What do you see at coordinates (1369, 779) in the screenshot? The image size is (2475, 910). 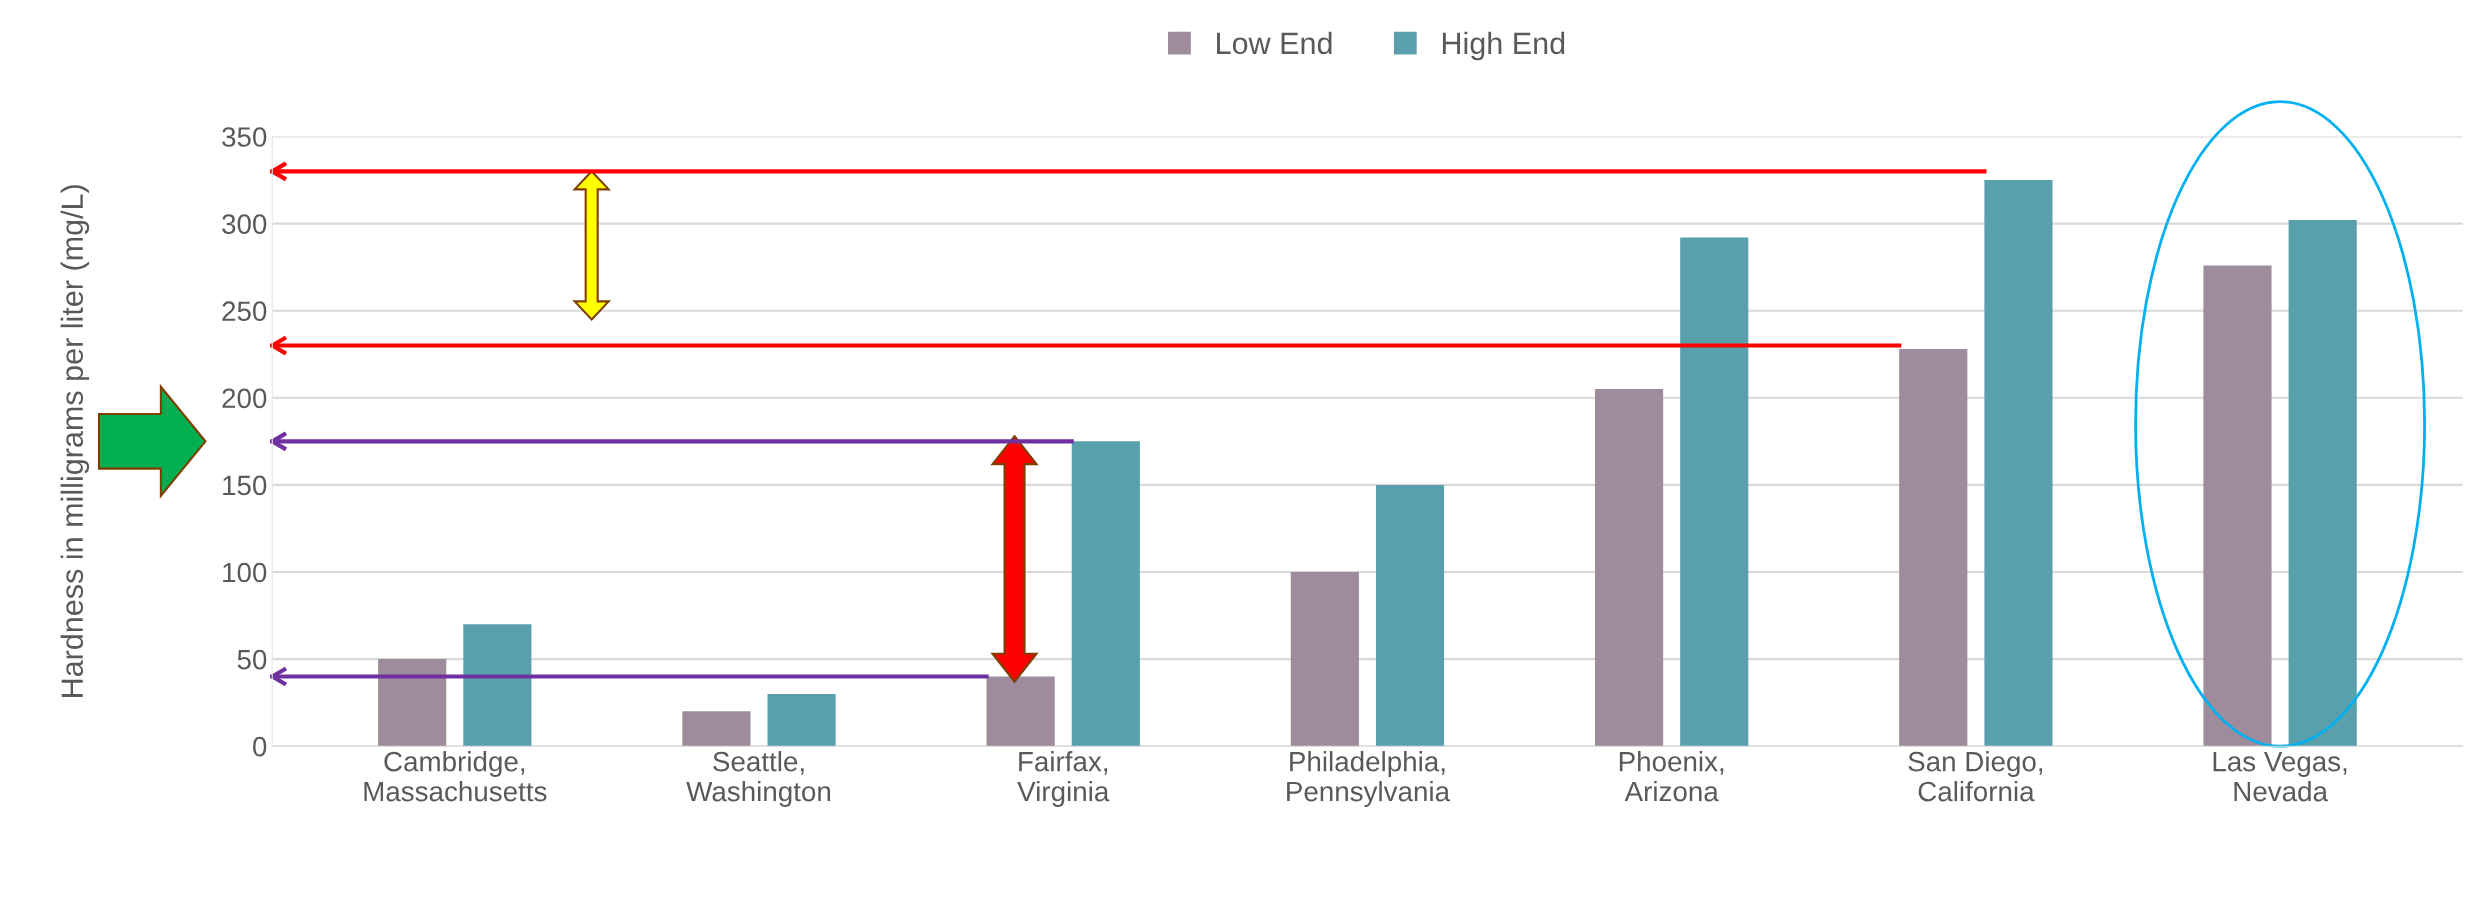 I see `x-tick-label: Philadelphia, Pennsylvania` at bounding box center [1369, 779].